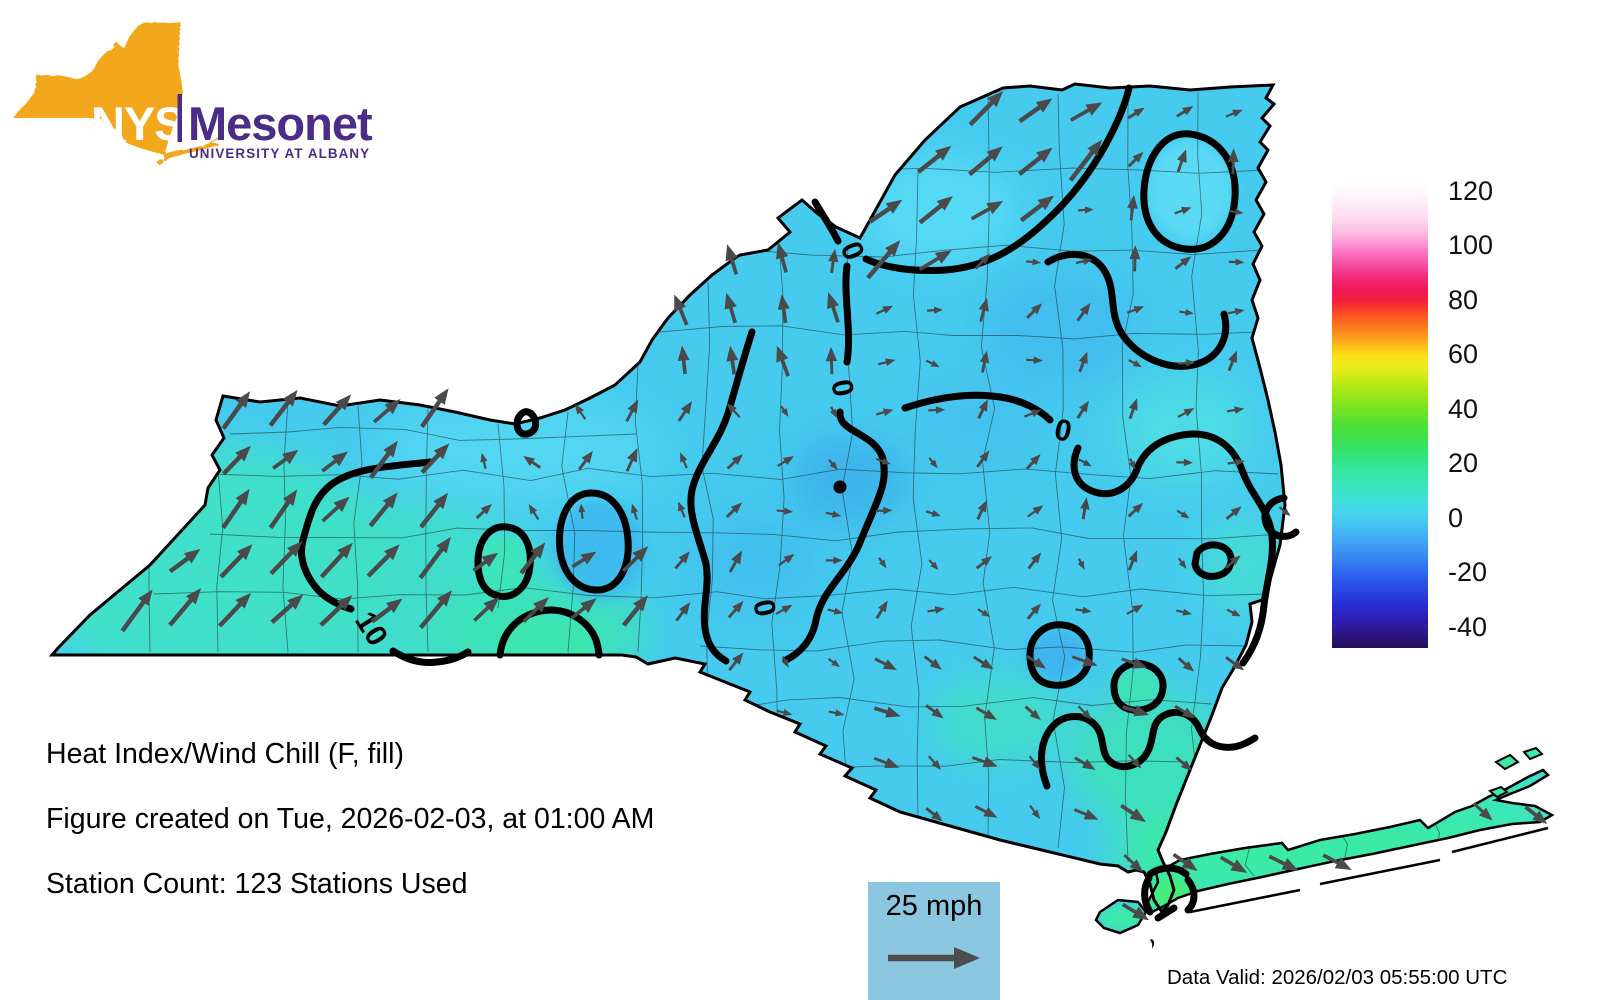 The height and width of the screenshot is (1000, 1600). I want to click on station-count-text: Station Count: 123 Stations Used, so click(257, 884).